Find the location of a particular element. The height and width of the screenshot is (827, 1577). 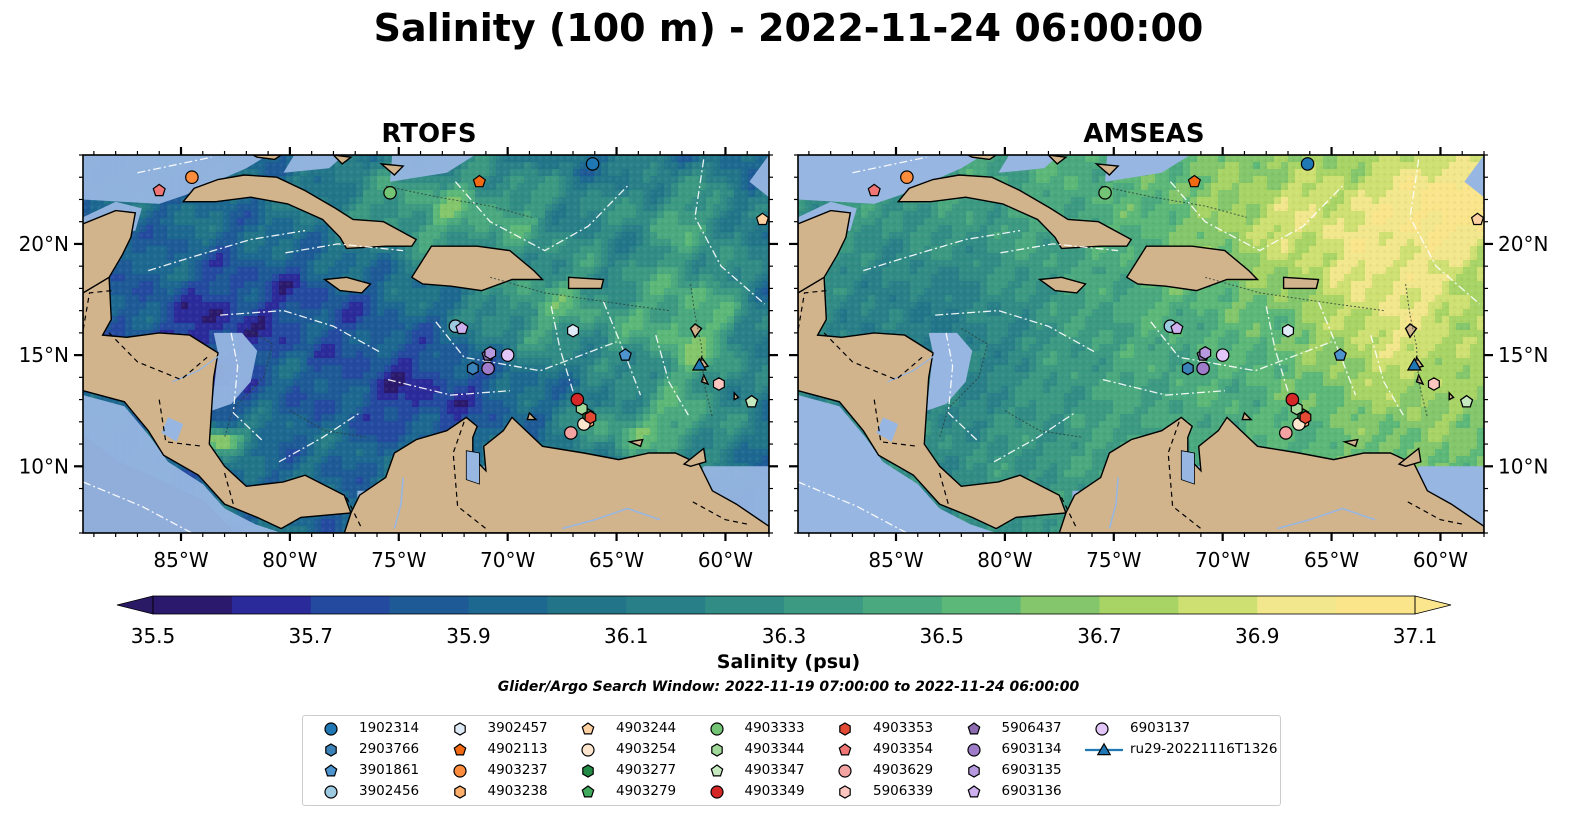

legend-marker-triangle-icon is located at coordinates (1104, 749).